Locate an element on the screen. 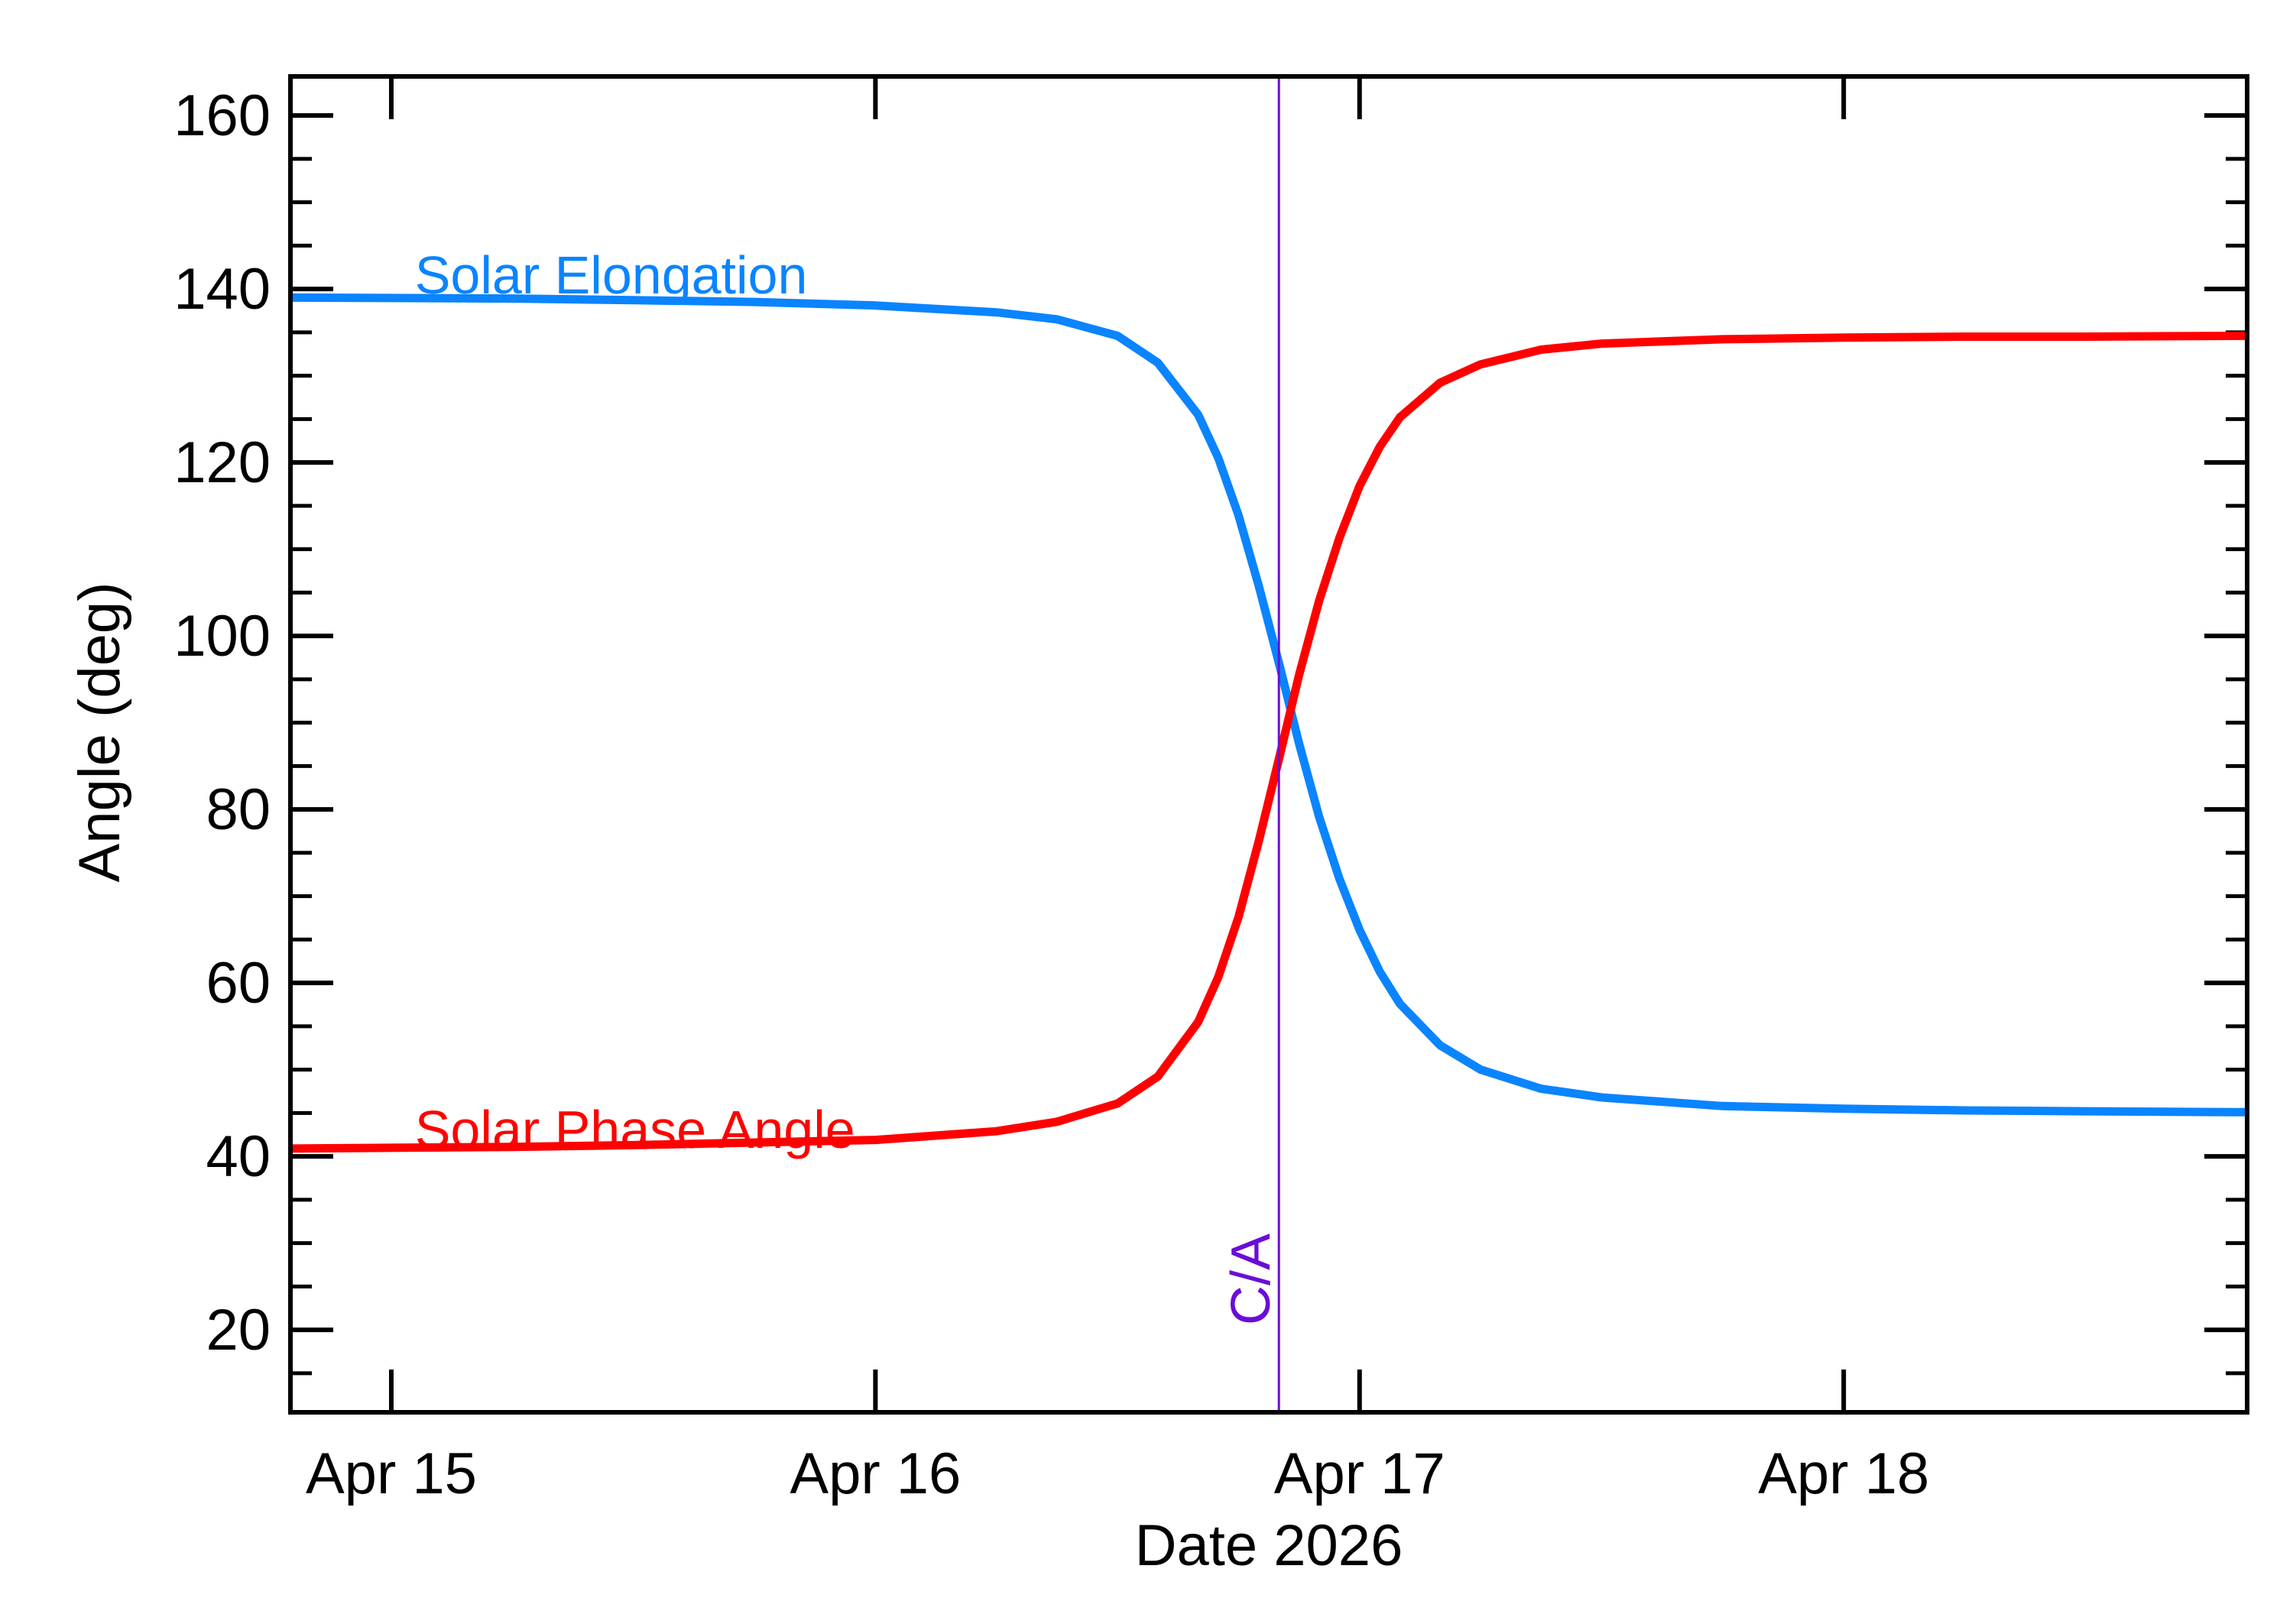 The height and width of the screenshot is (1624, 2293). y-tick-label: 160 is located at coordinates (222, 115).